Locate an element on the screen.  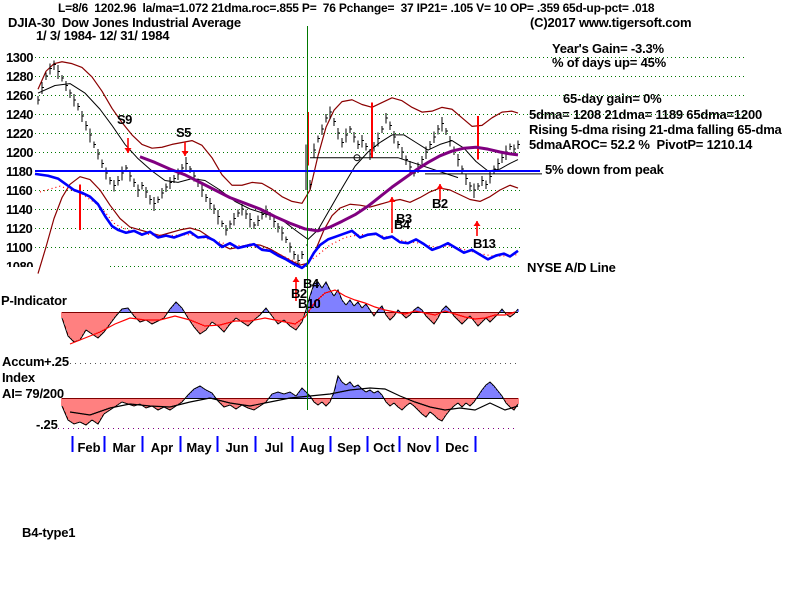
signal-label-b13: B13 is located at coordinates (484, 243).